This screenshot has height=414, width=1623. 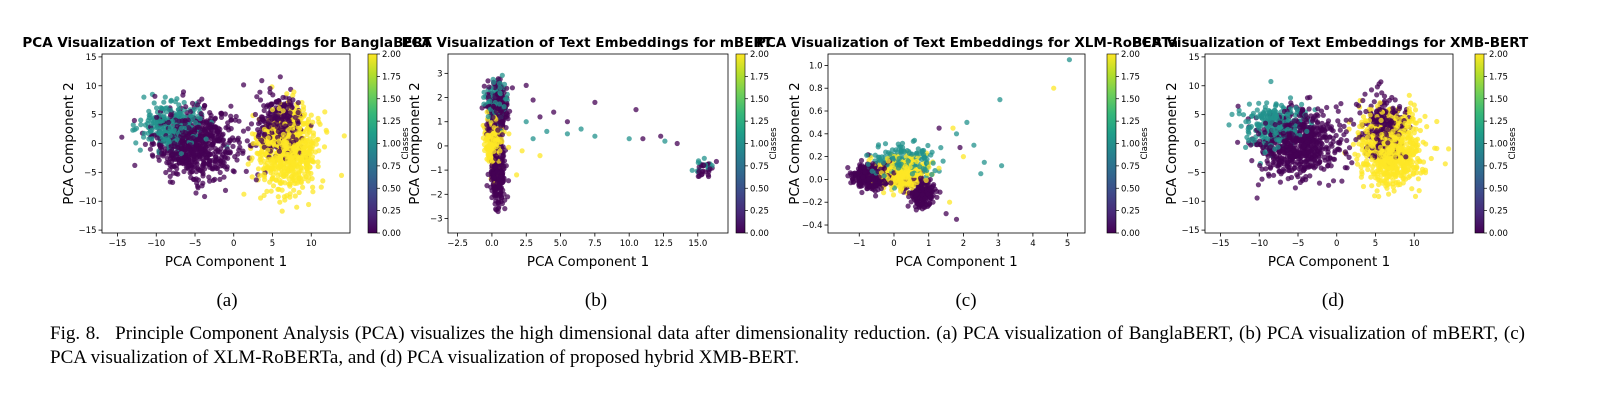 What do you see at coordinates (372, 143) in the screenshot?
I see `colorbar` at bounding box center [372, 143].